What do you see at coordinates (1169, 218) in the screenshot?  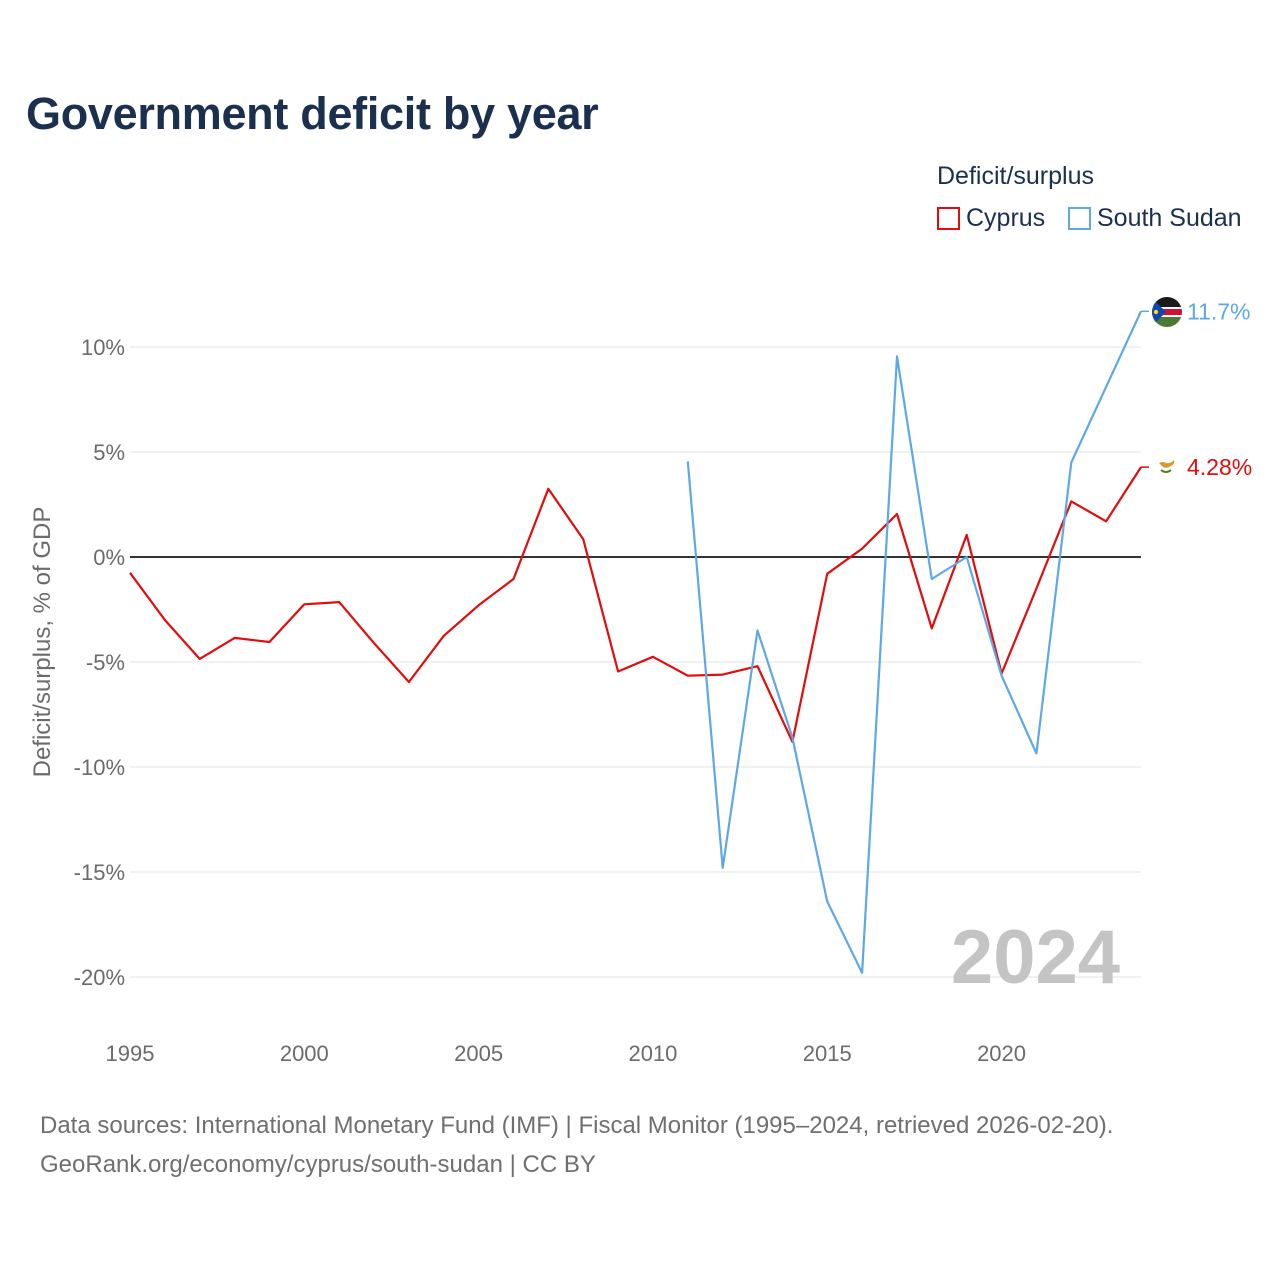 I see `legend-label-south-sudan: South Sudan` at bounding box center [1169, 218].